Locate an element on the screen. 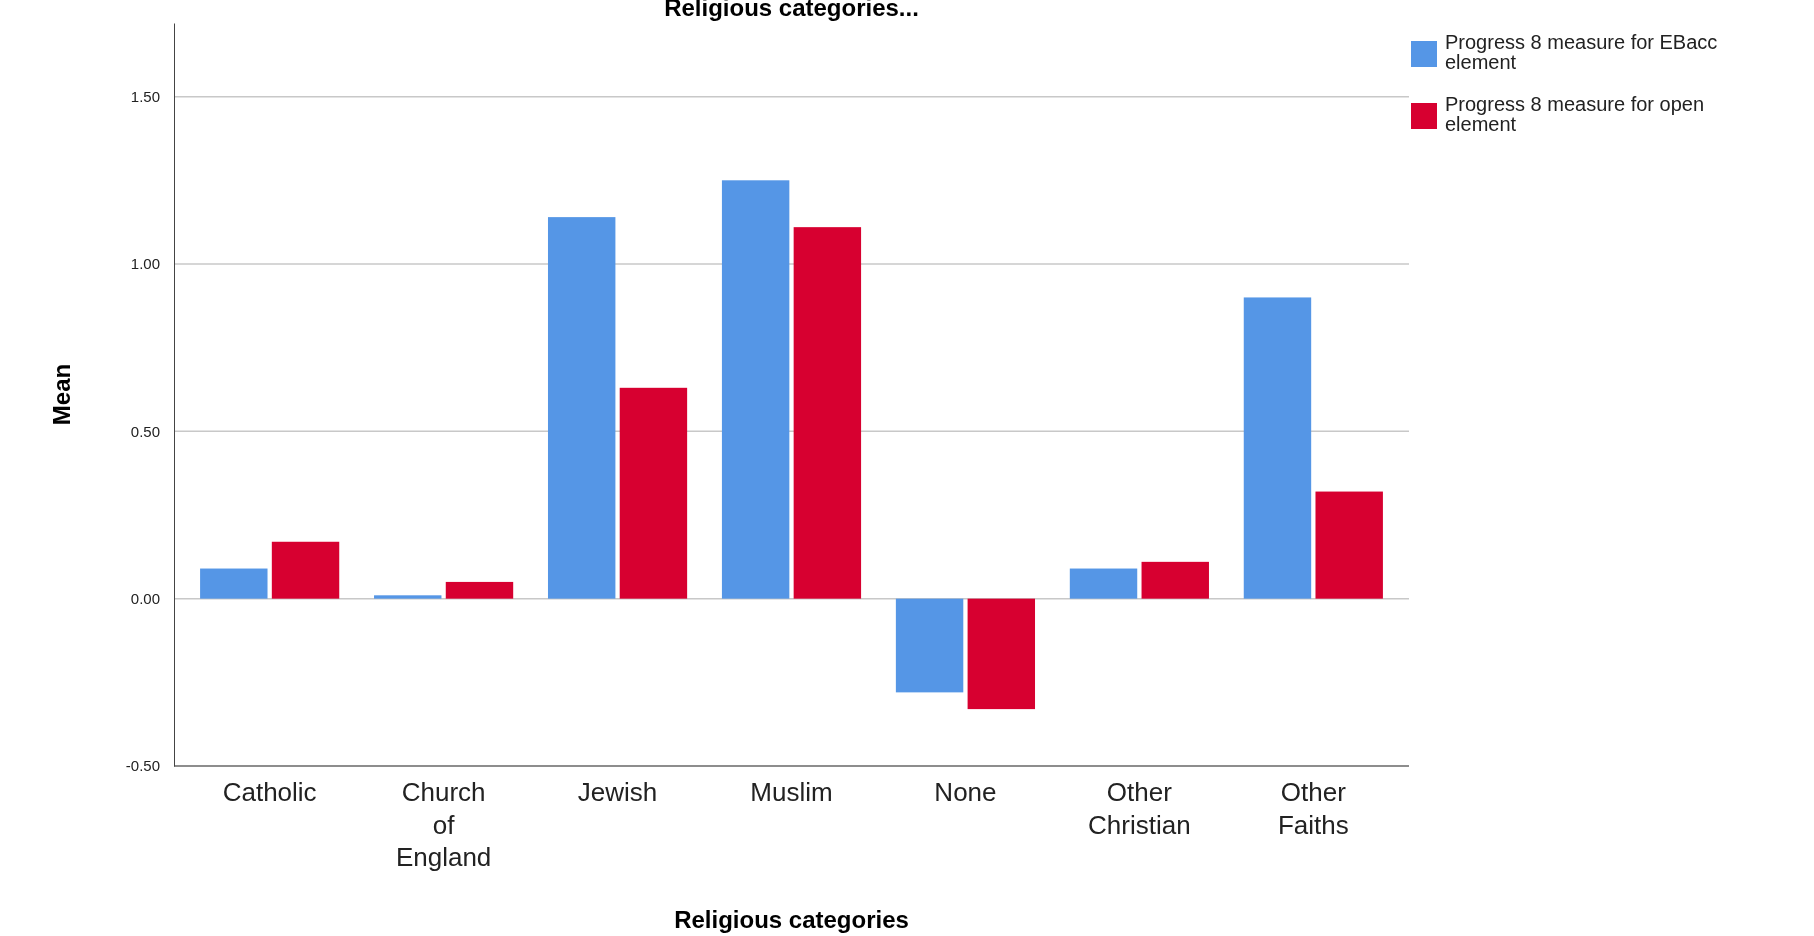  legend-label: Progress 8 measure for open element is located at coordinates (1575, 114).